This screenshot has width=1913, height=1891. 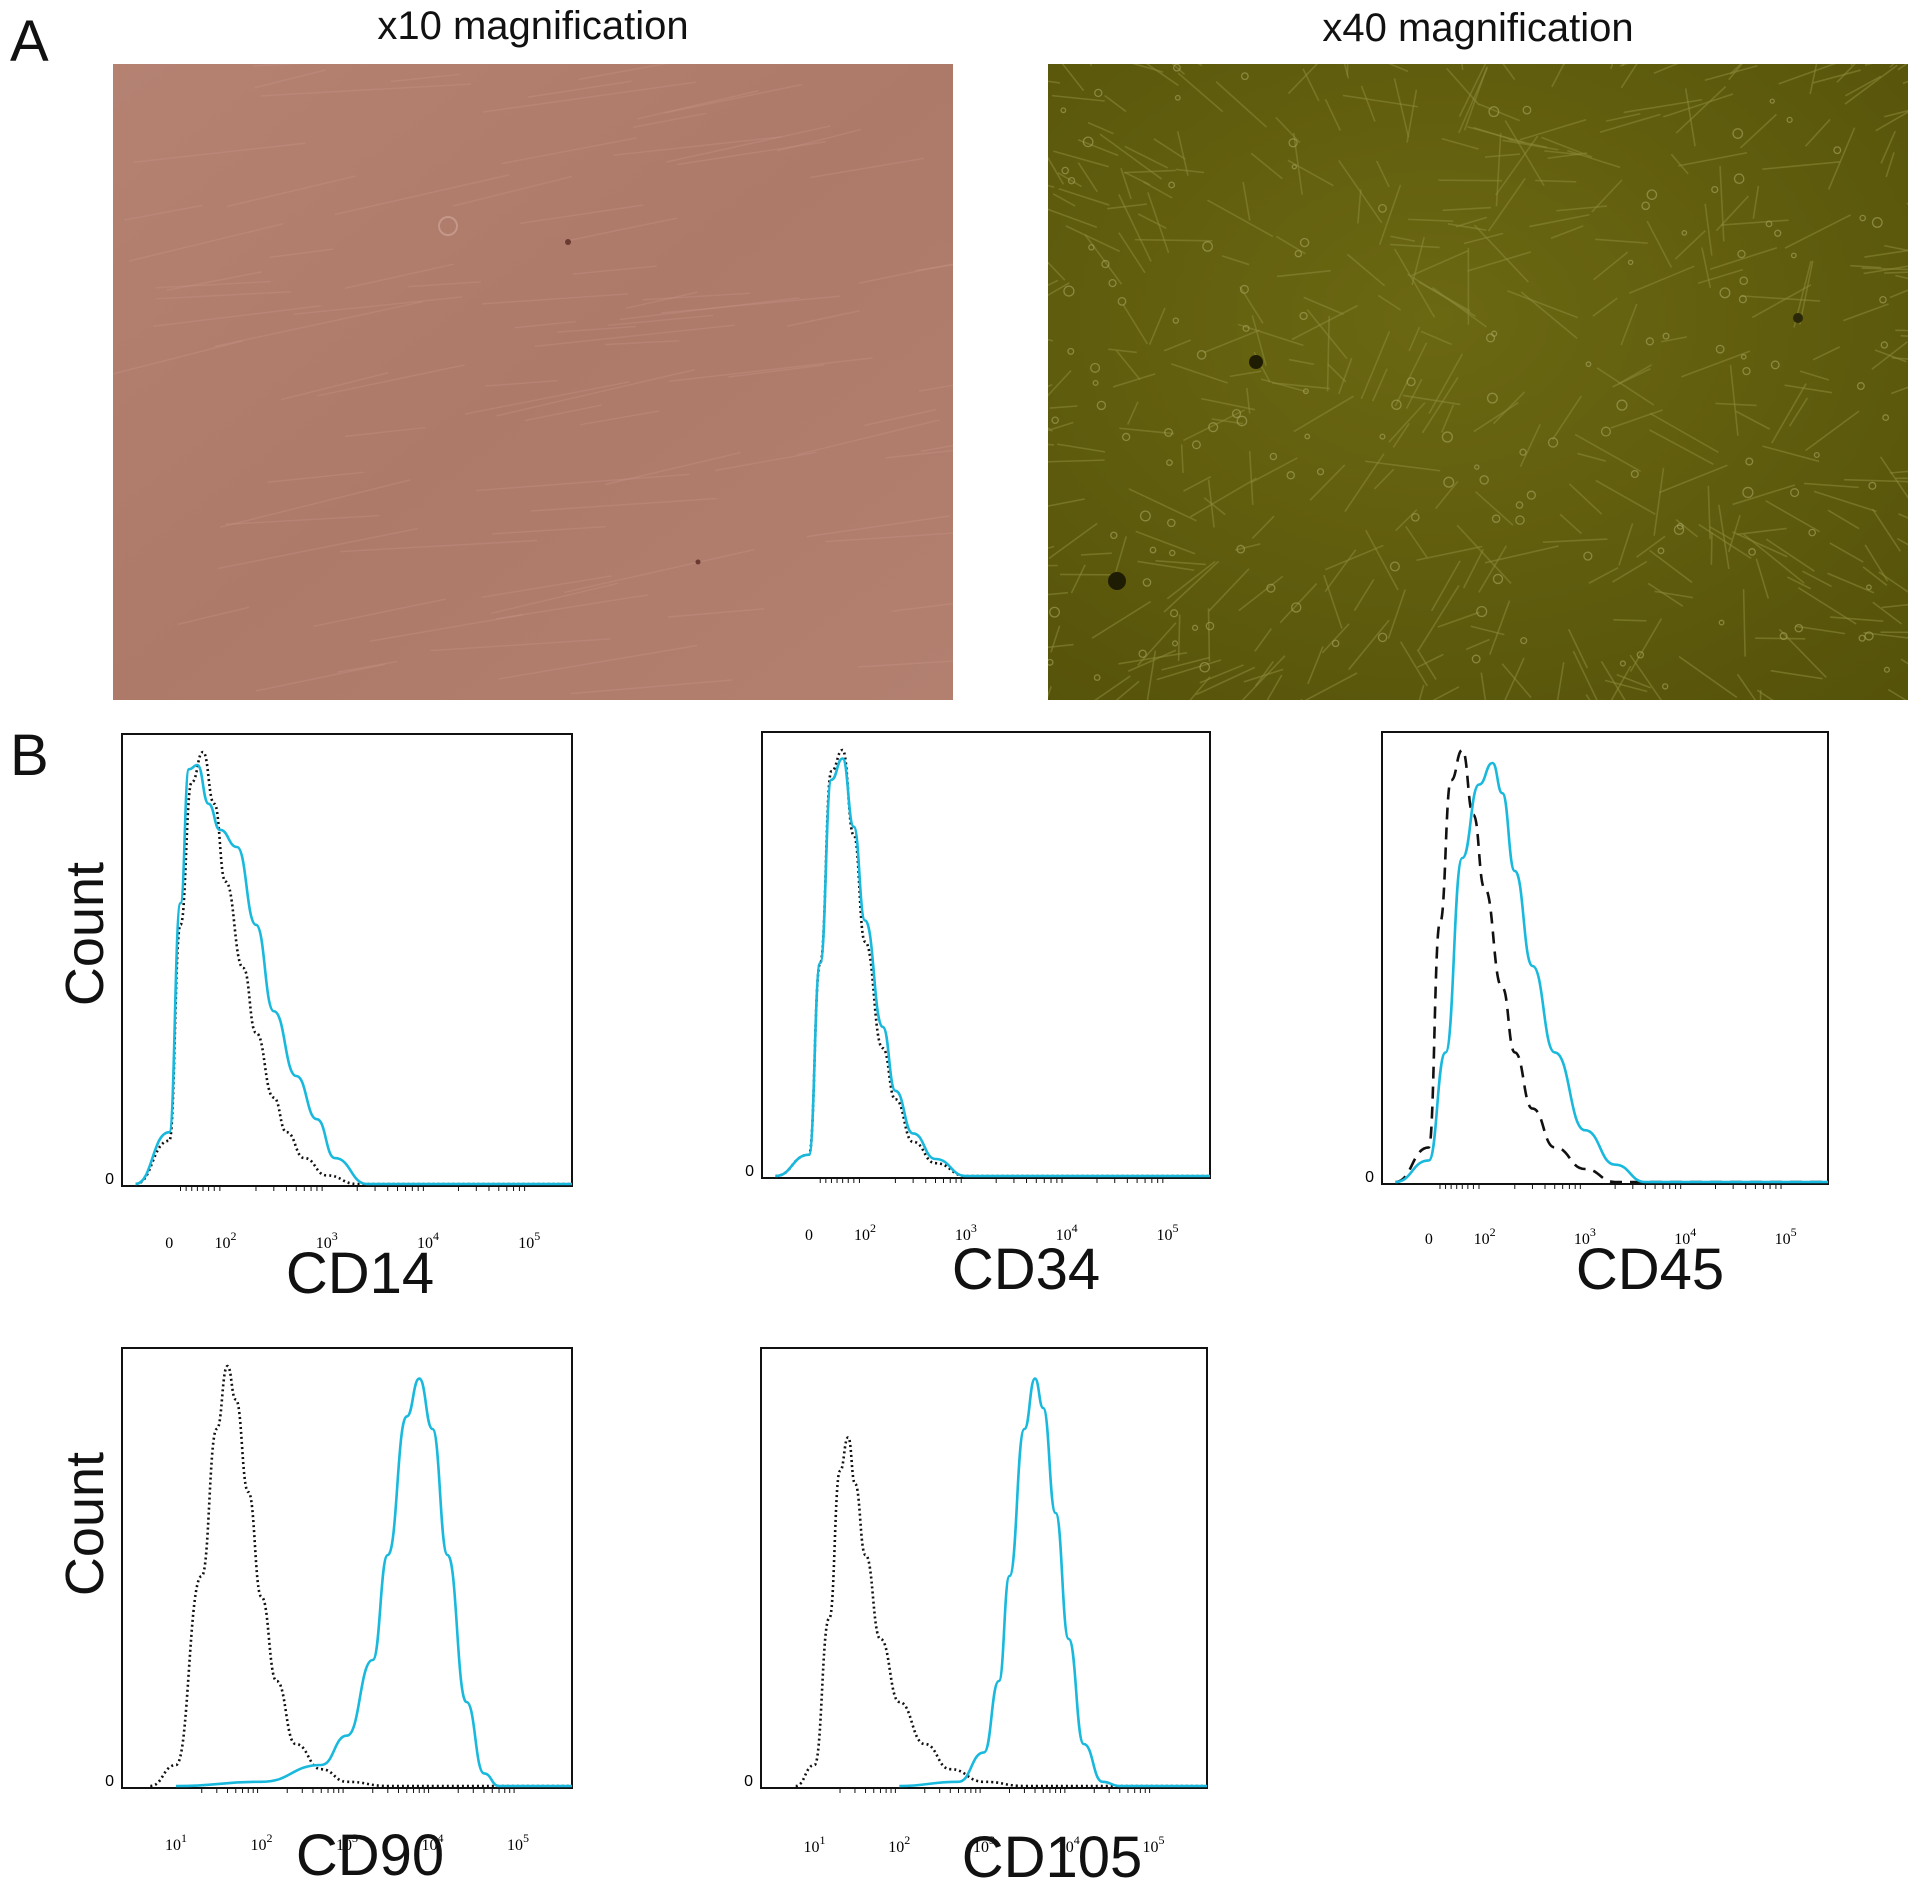 What do you see at coordinates (374, 1582) in the screenshot?
I see `series-solid-cyan-cd90` at bounding box center [374, 1582].